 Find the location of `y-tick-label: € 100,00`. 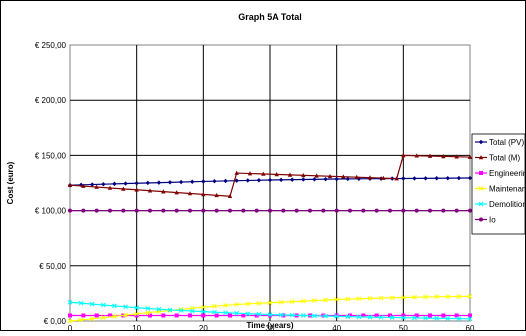

y-tick-label: € 100,00 is located at coordinates (51, 211).